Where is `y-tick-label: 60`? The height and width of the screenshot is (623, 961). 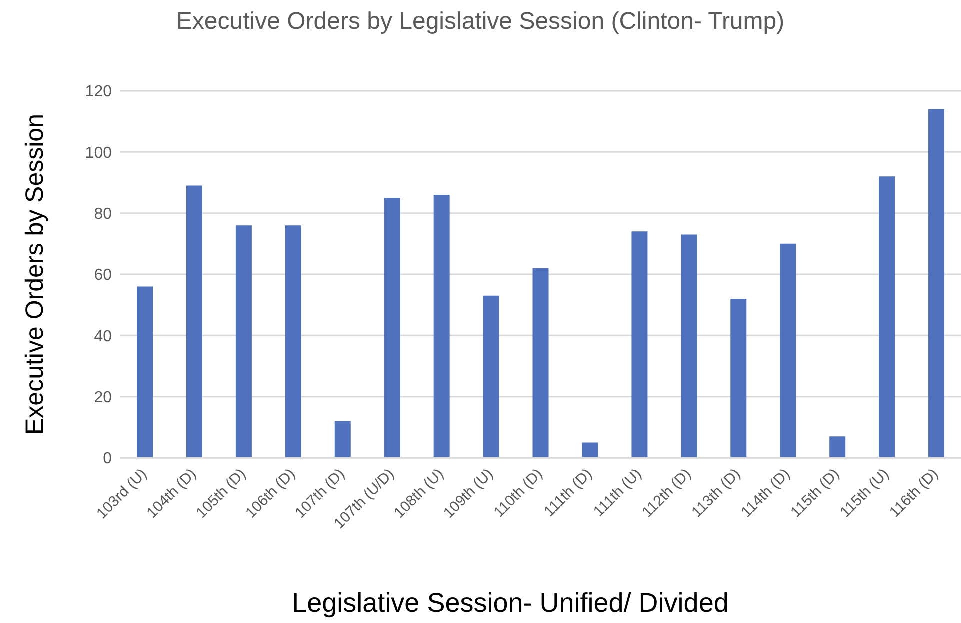
y-tick-label: 60 is located at coordinates (103, 275).